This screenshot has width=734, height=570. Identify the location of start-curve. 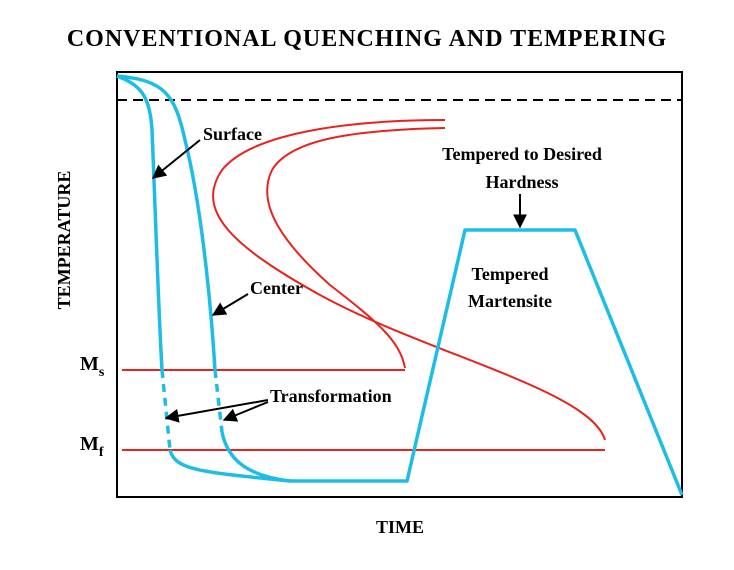
(356, 248).